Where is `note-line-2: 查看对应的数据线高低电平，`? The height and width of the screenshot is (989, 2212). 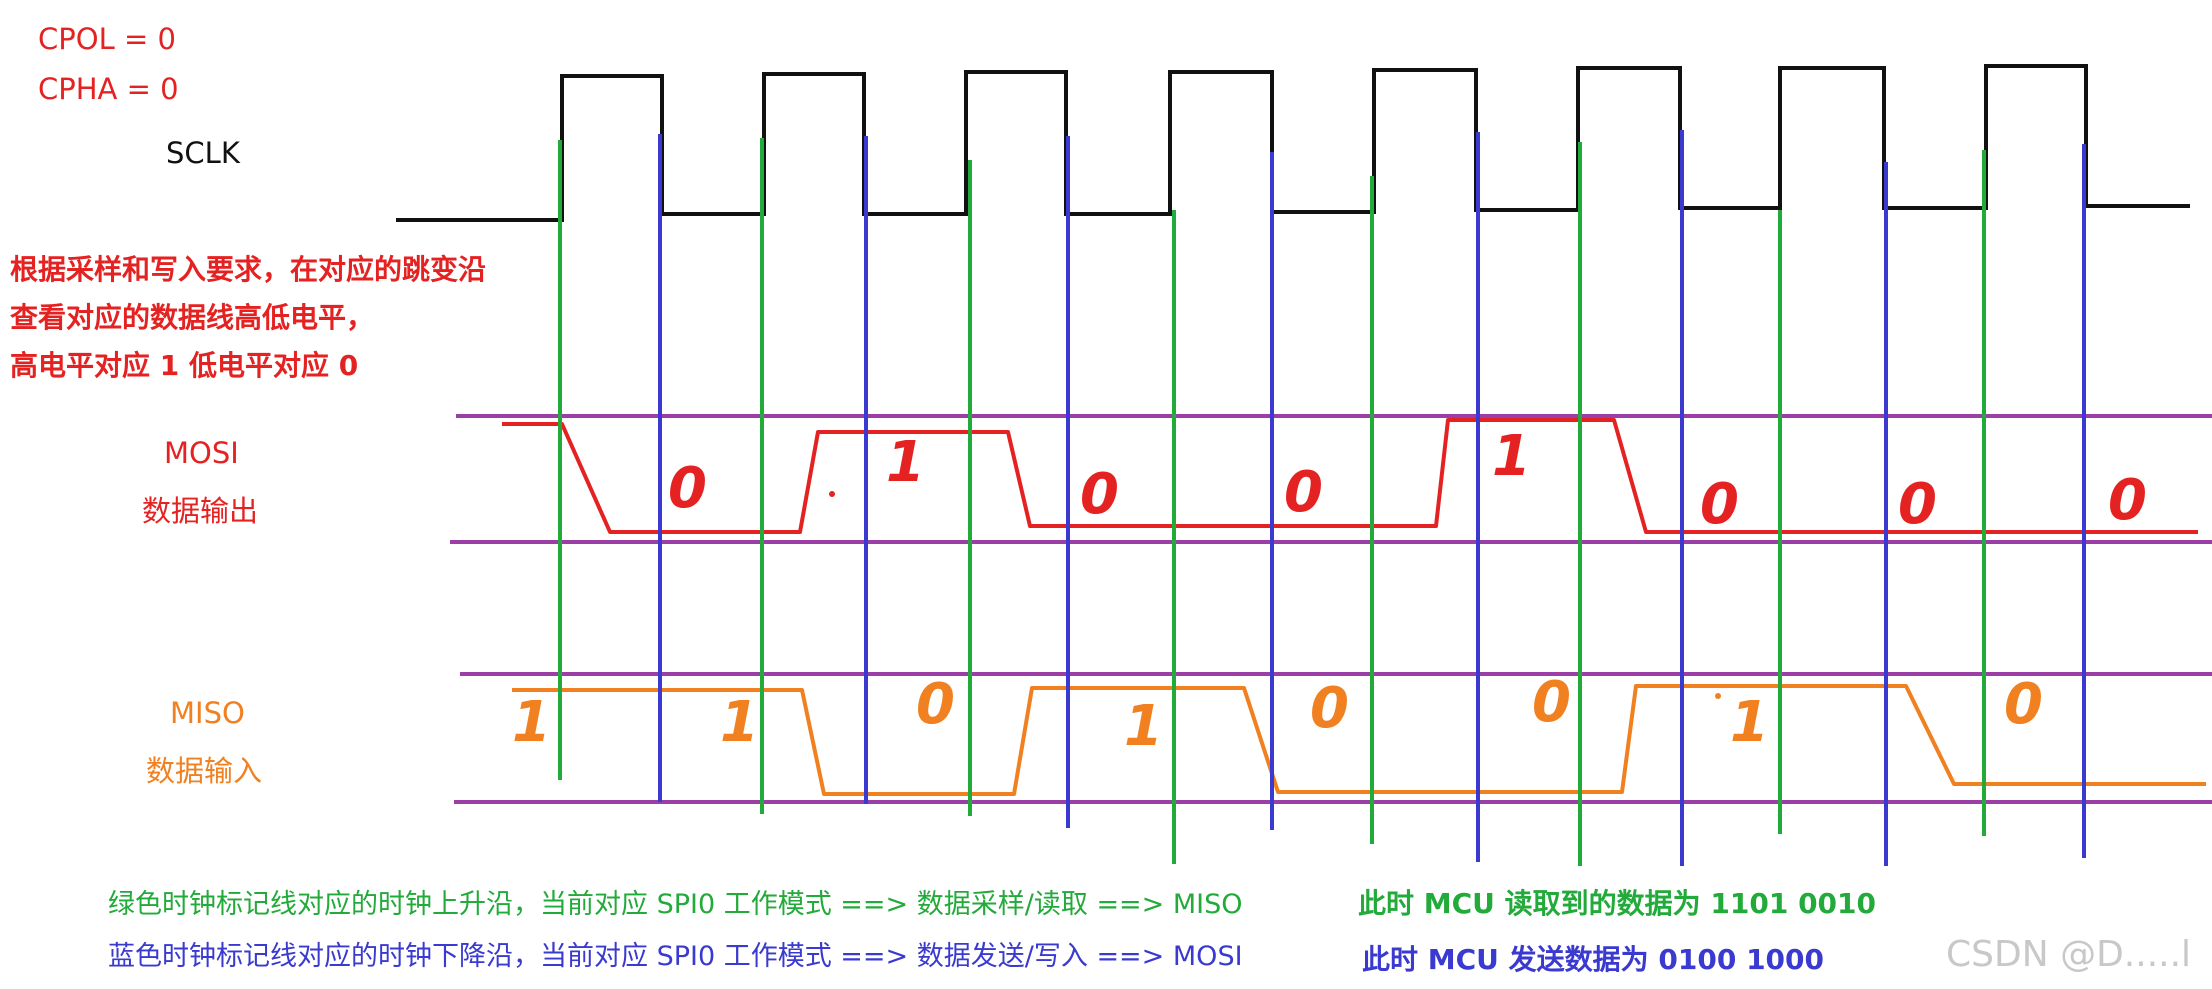
note-line-2: 查看对应的数据线高低电平， is located at coordinates (192, 317).